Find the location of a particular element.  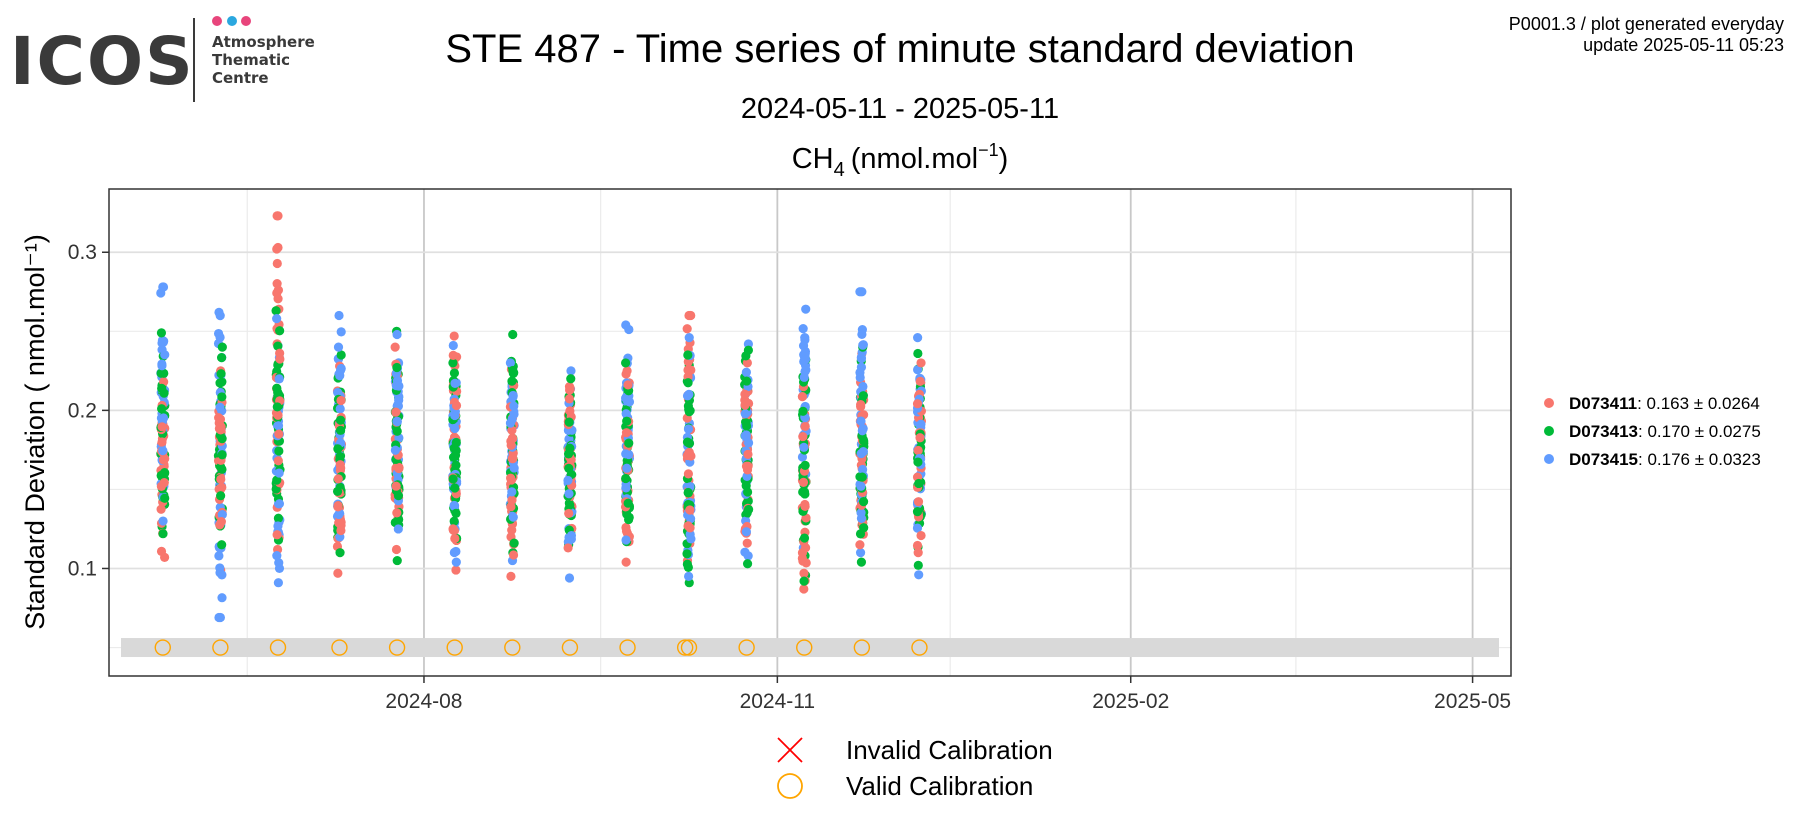

legend-series-stat: 0.176 ± 0.0323 is located at coordinates (1703, 459).